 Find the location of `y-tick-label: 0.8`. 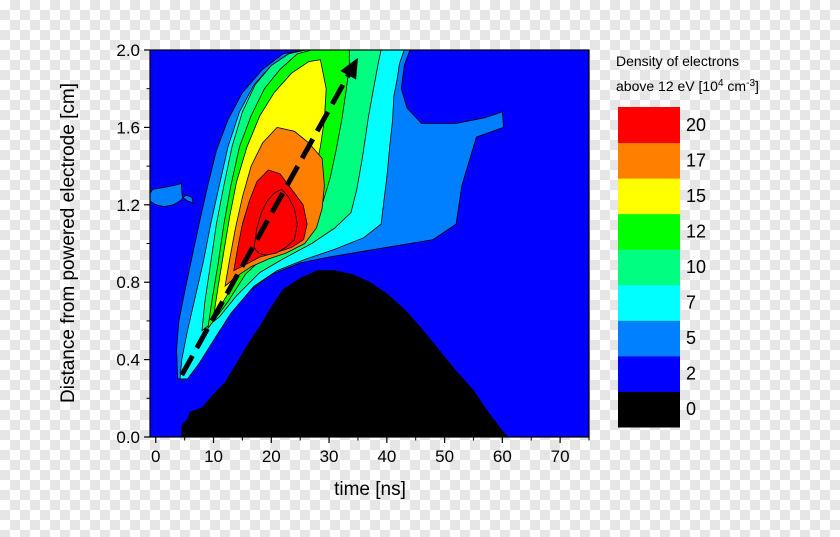

y-tick-label: 0.8 is located at coordinates (128, 282).